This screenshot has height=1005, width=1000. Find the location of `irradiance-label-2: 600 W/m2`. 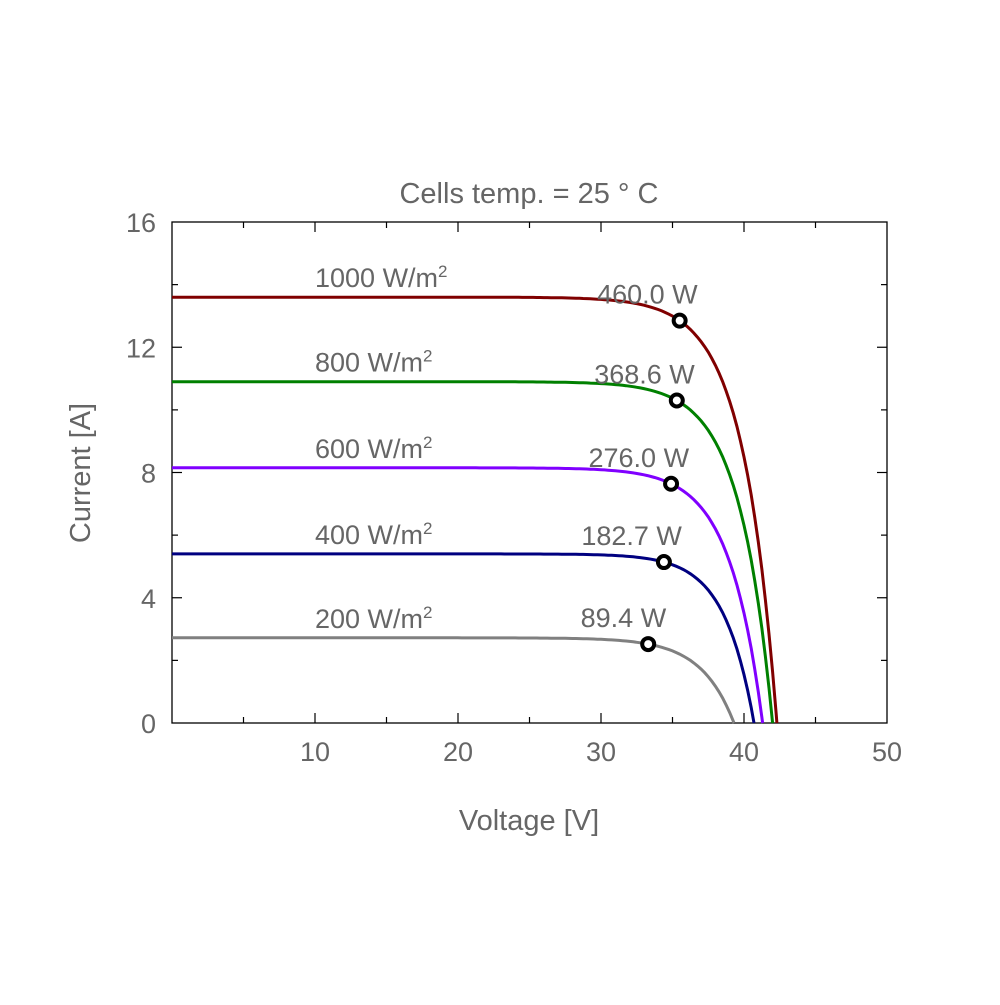

irradiance-label-2: 600 W/m2 is located at coordinates (374, 448).